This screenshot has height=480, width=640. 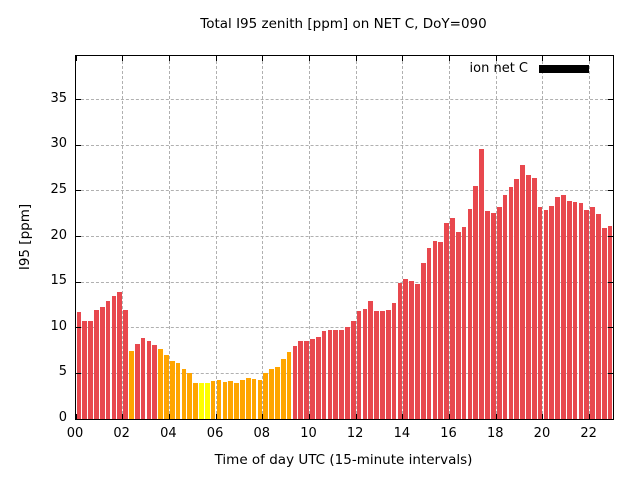 I want to click on bar-17:45, so click(x=493, y=315).